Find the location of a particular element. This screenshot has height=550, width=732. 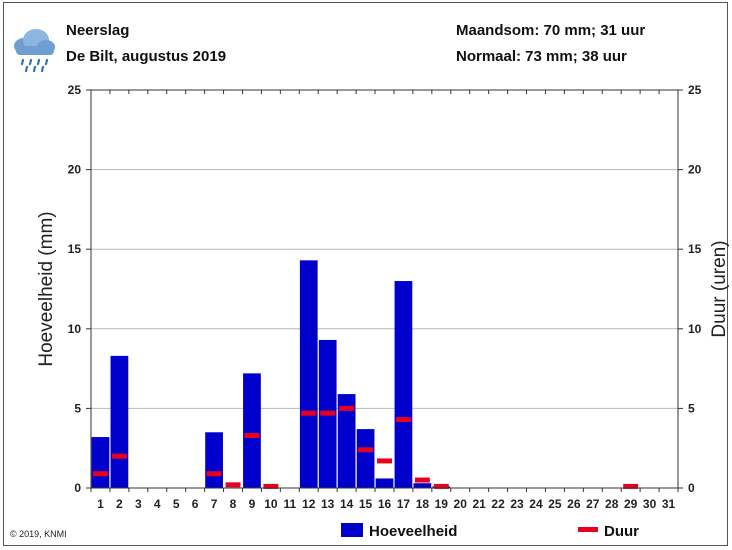

x-tick-label: 10 is located at coordinates (271, 504).